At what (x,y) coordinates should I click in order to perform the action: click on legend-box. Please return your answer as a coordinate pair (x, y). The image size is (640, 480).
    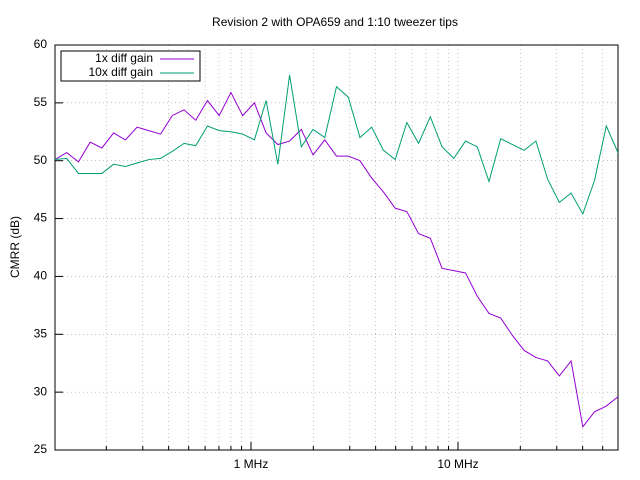
    Looking at the image, I should click on (130, 66).